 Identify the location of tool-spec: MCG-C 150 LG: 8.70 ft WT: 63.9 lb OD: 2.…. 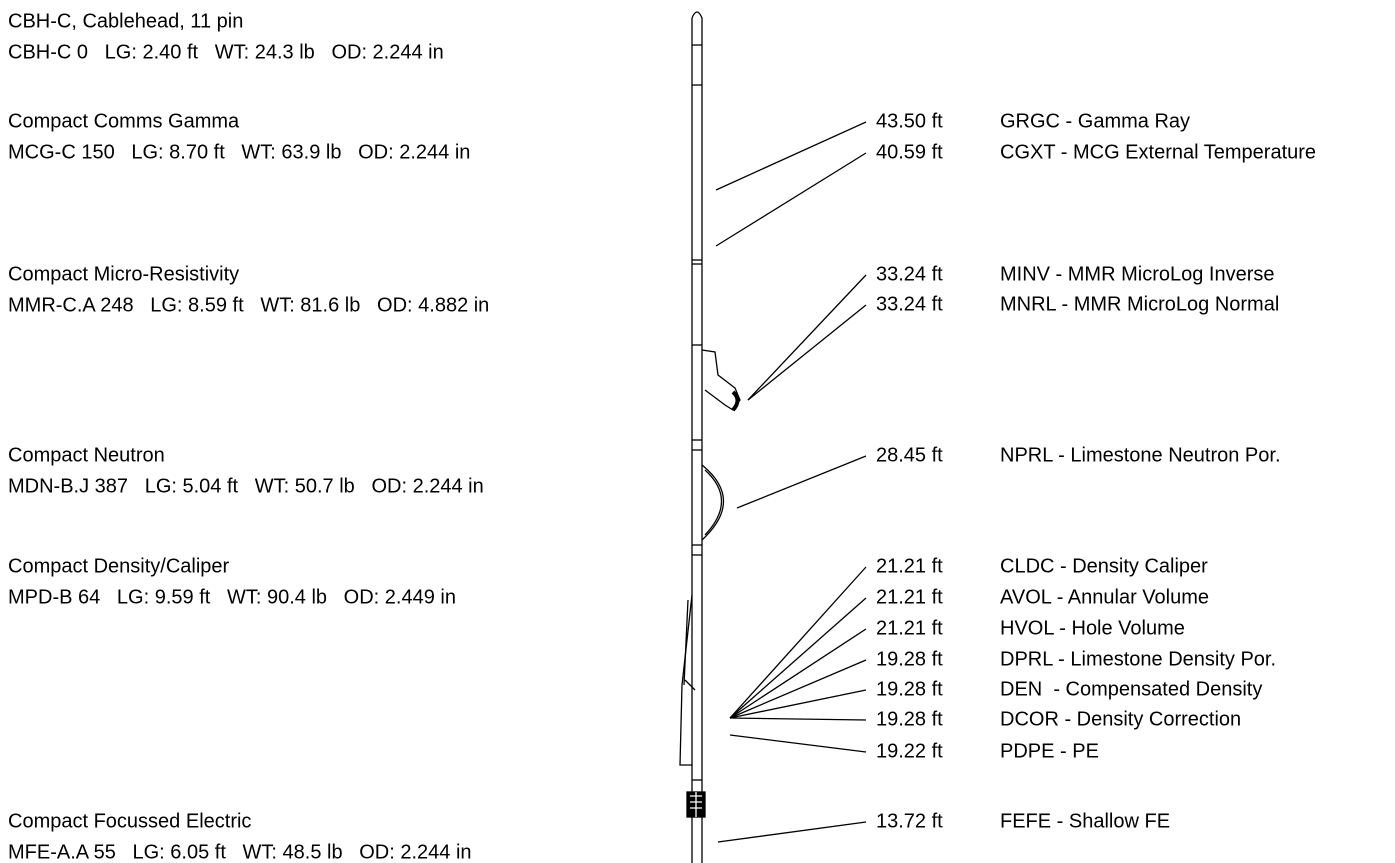
(239, 152).